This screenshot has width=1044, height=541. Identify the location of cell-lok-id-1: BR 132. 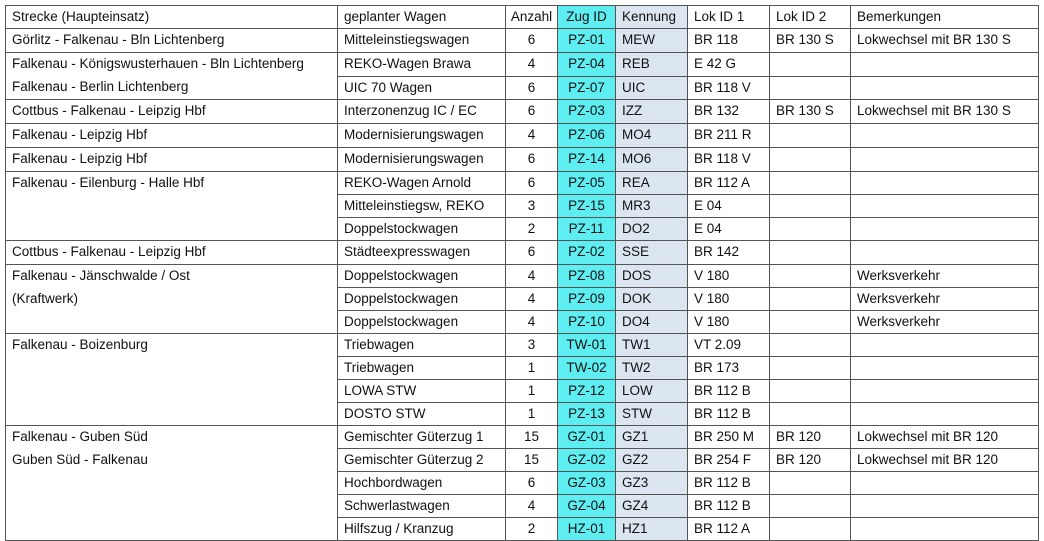
(728, 111).